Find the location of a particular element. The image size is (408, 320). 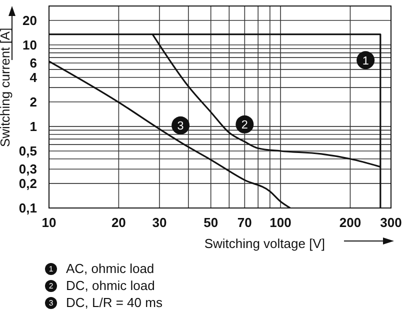

numbered-badge: 1 is located at coordinates (365, 60).